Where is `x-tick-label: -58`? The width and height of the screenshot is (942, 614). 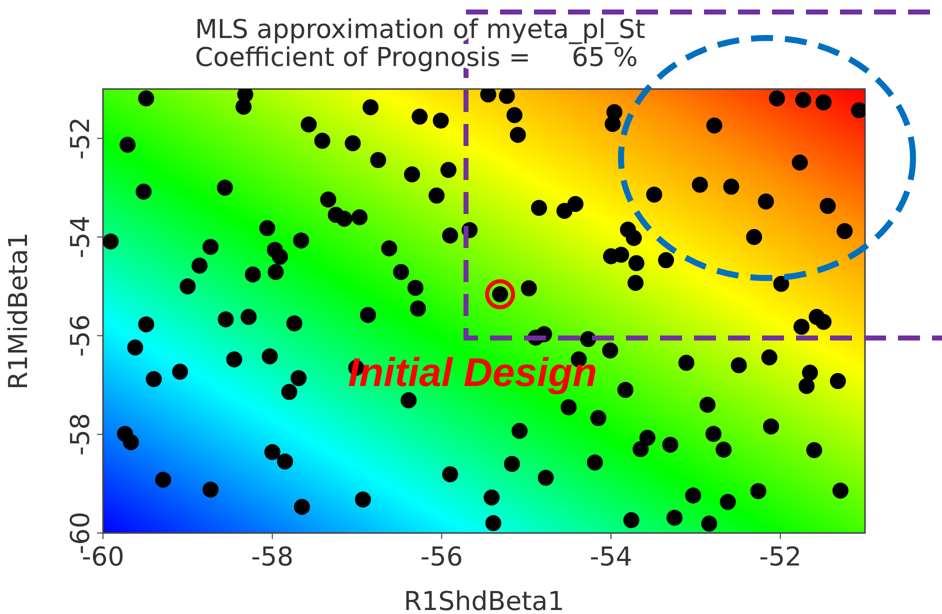 x-tick-label: -58 is located at coordinates (272, 557).